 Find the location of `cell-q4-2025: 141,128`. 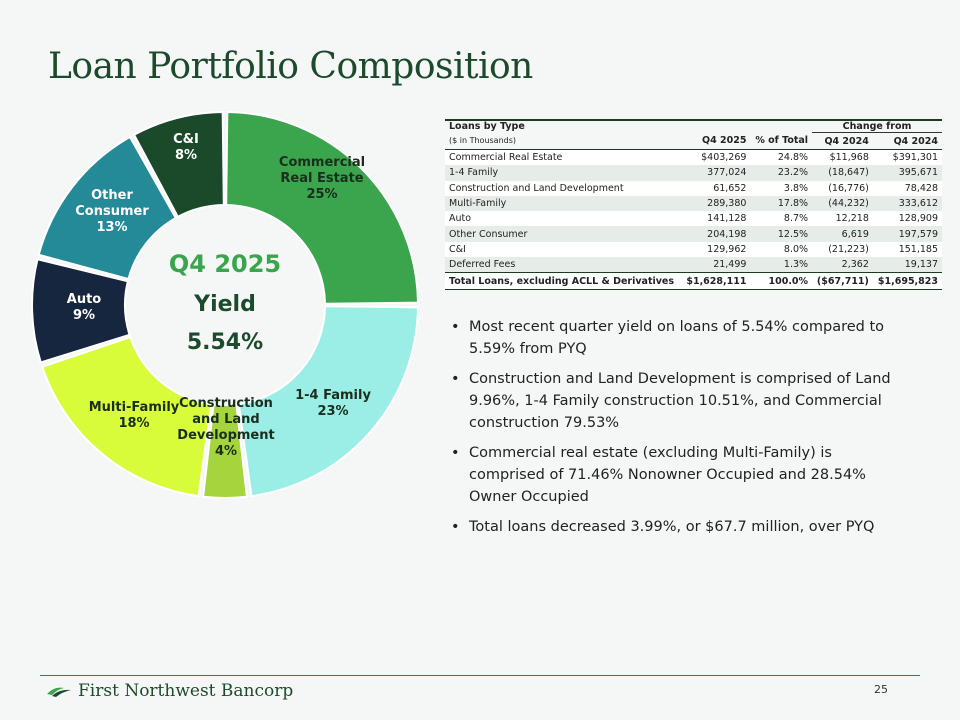

cell-q4-2025: 141,128 is located at coordinates (716, 219).